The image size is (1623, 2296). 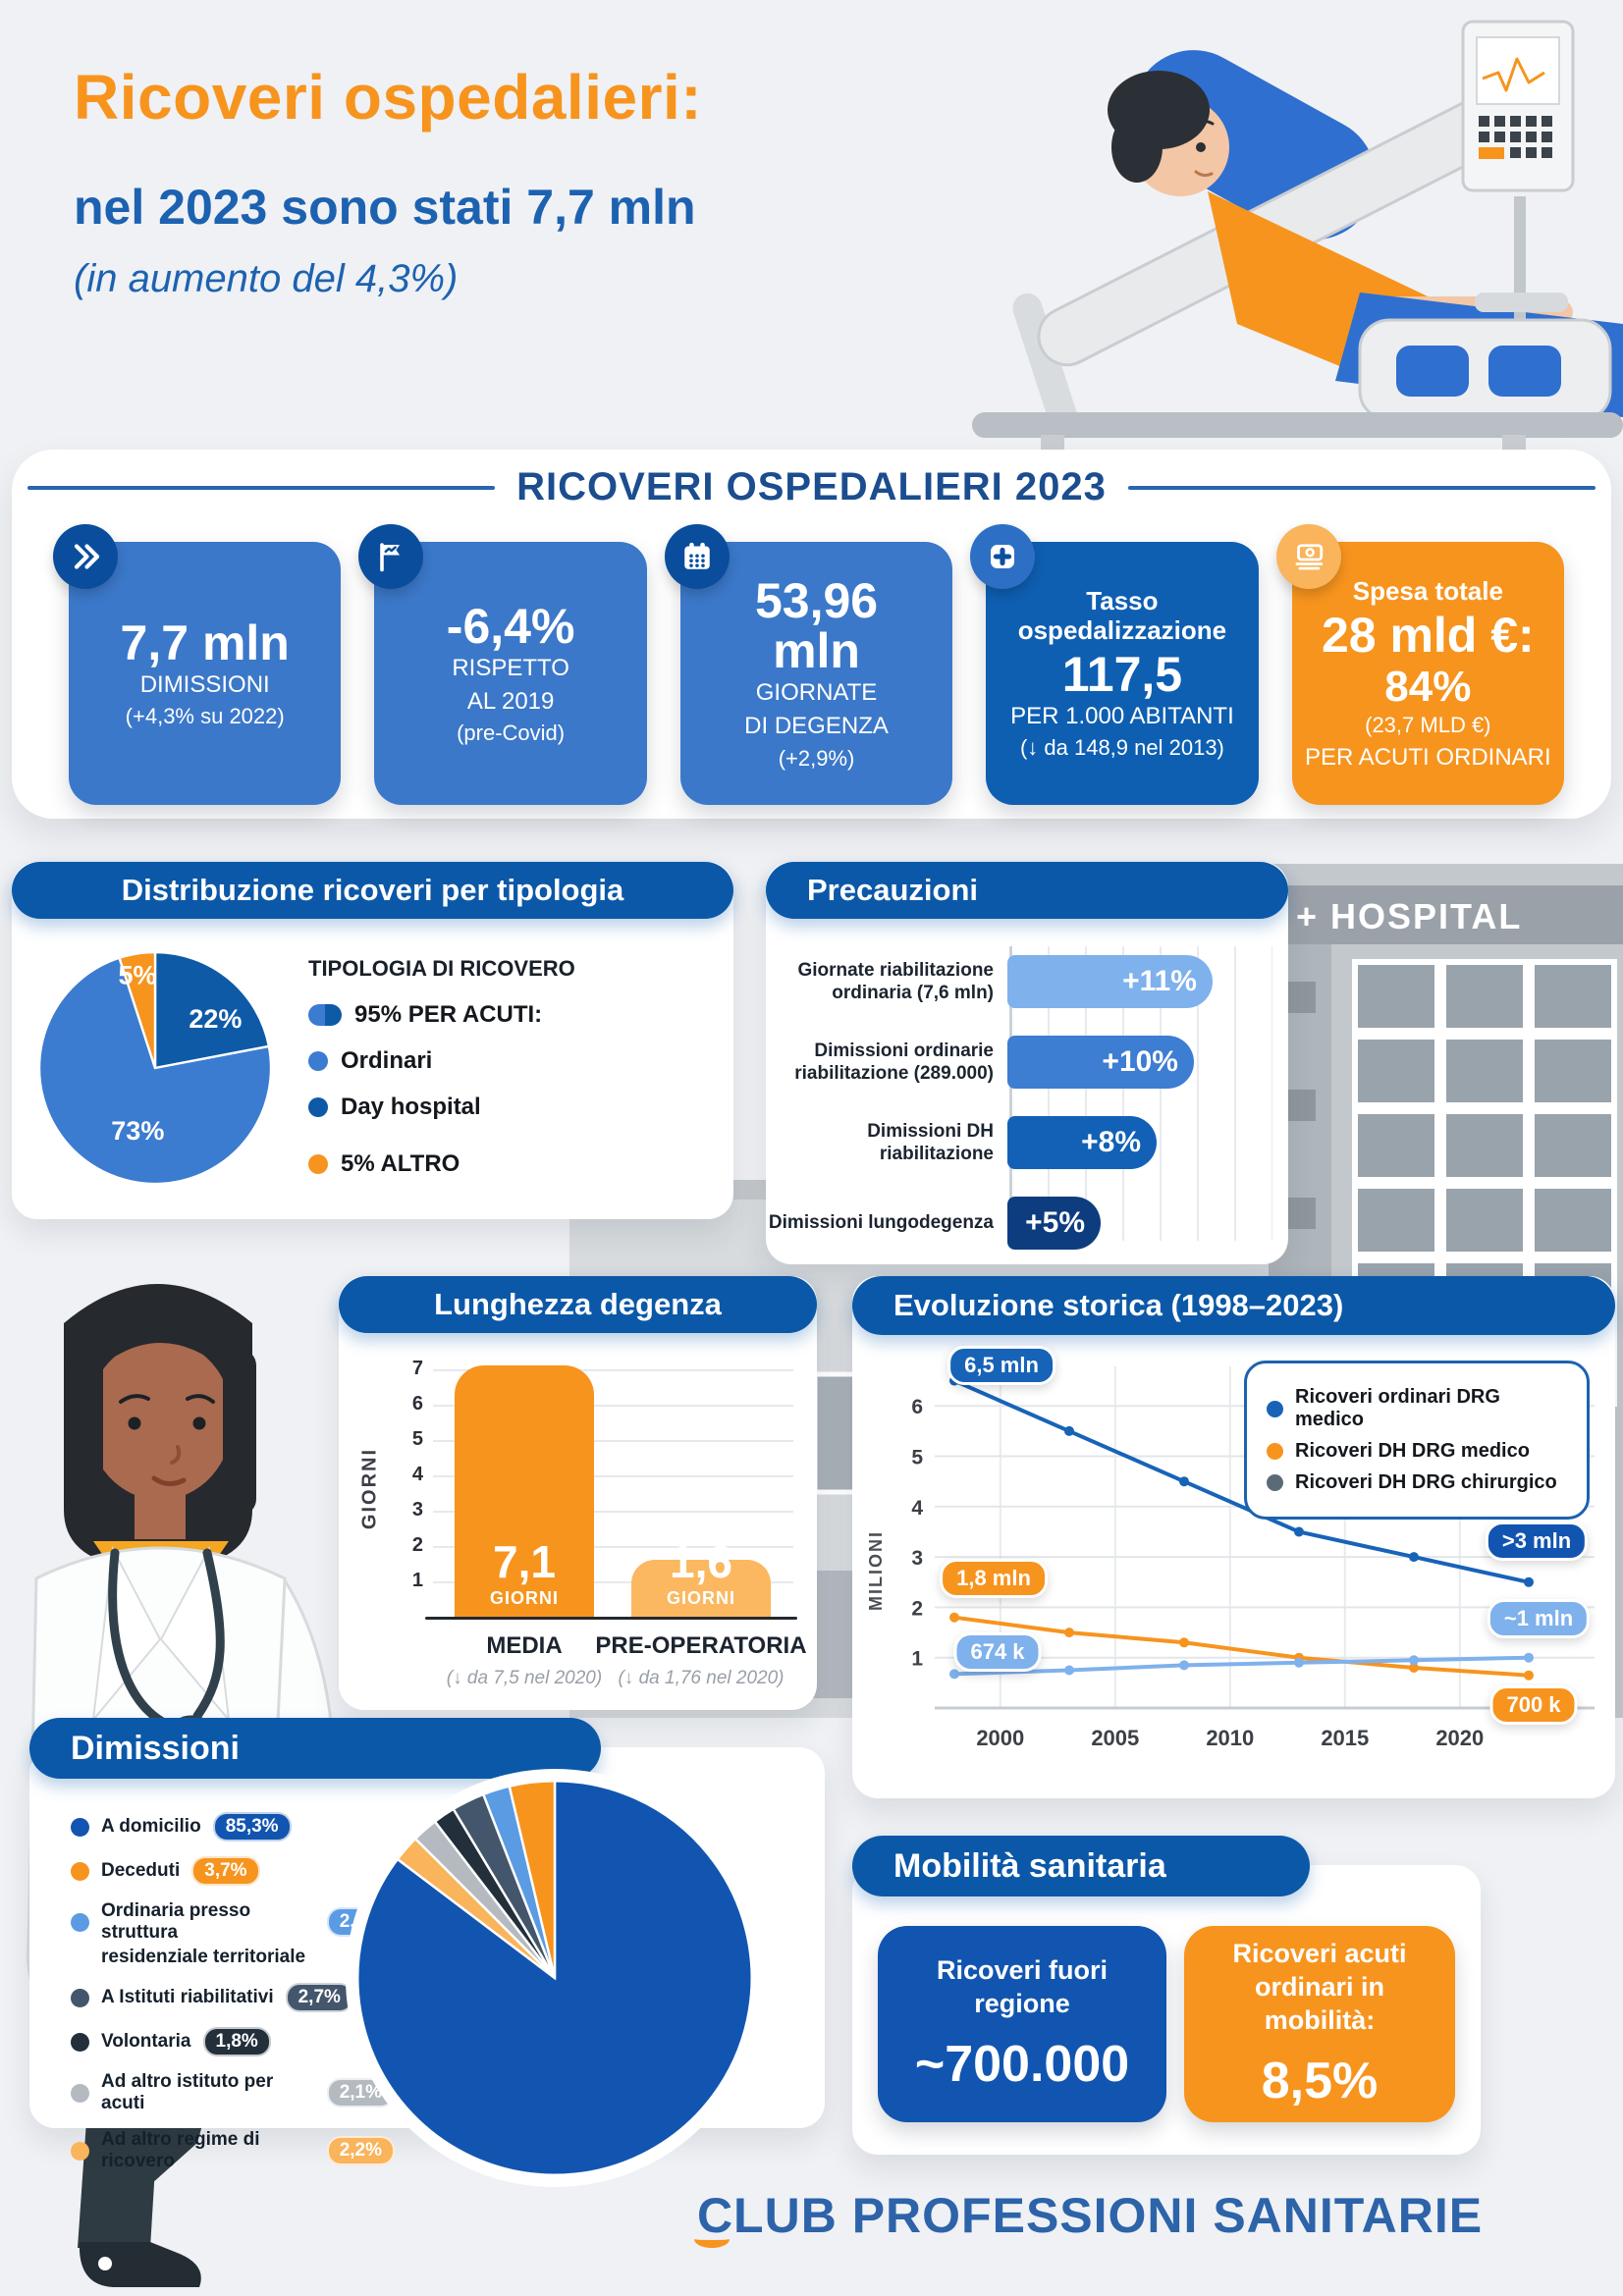 What do you see at coordinates (510, 667) in the screenshot?
I see `stat-card-line: RISPETTO` at bounding box center [510, 667].